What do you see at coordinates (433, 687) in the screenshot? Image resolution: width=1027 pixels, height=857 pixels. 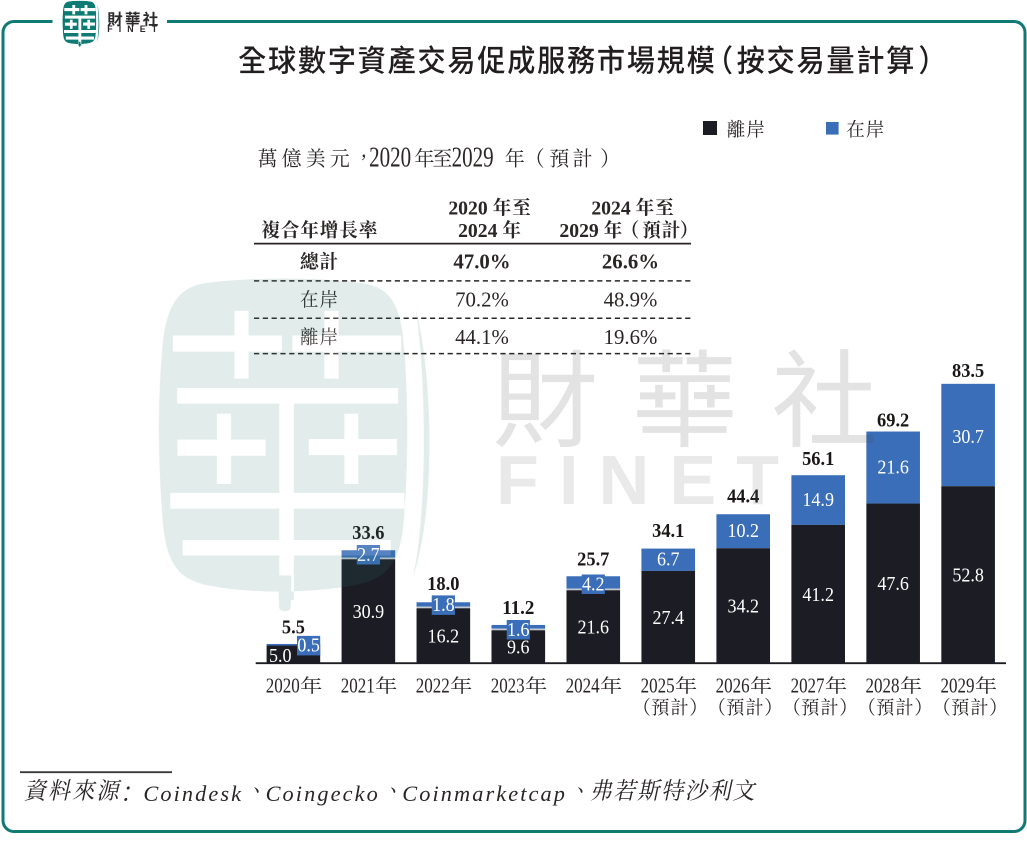 I see `svg-text: 2022` at bounding box center [433, 687].